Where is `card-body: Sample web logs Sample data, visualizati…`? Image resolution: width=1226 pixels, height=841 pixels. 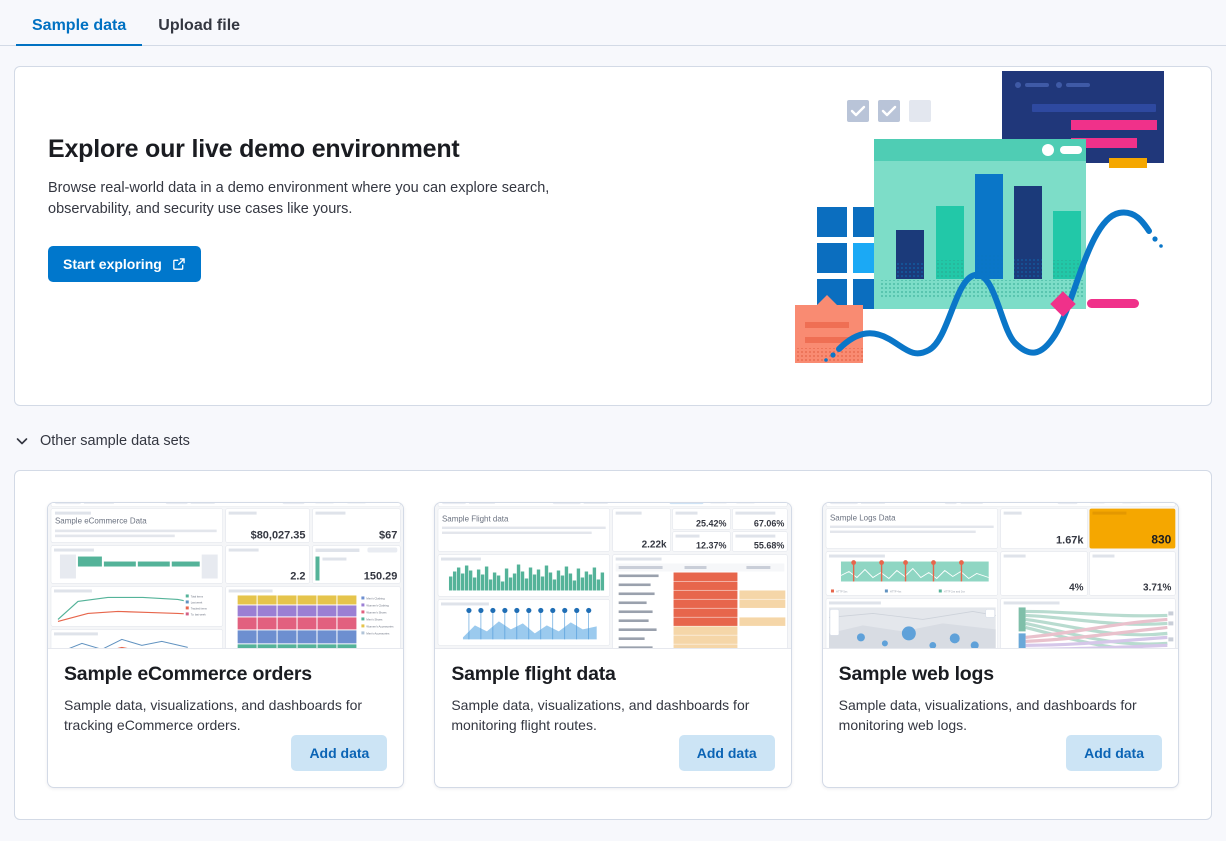 card-body: Sample web logs Sample data, visualizati… is located at coordinates (1000, 692).